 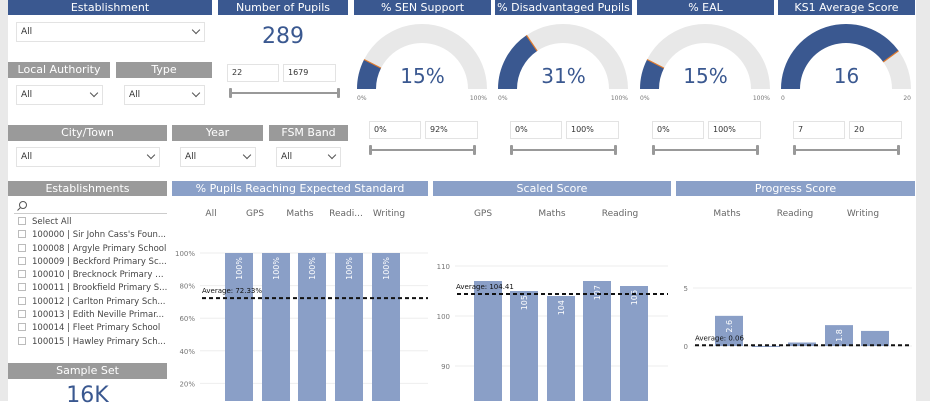 What do you see at coordinates (253, 73) in the screenshot?
I see `pupils-min-input: 22` at bounding box center [253, 73].